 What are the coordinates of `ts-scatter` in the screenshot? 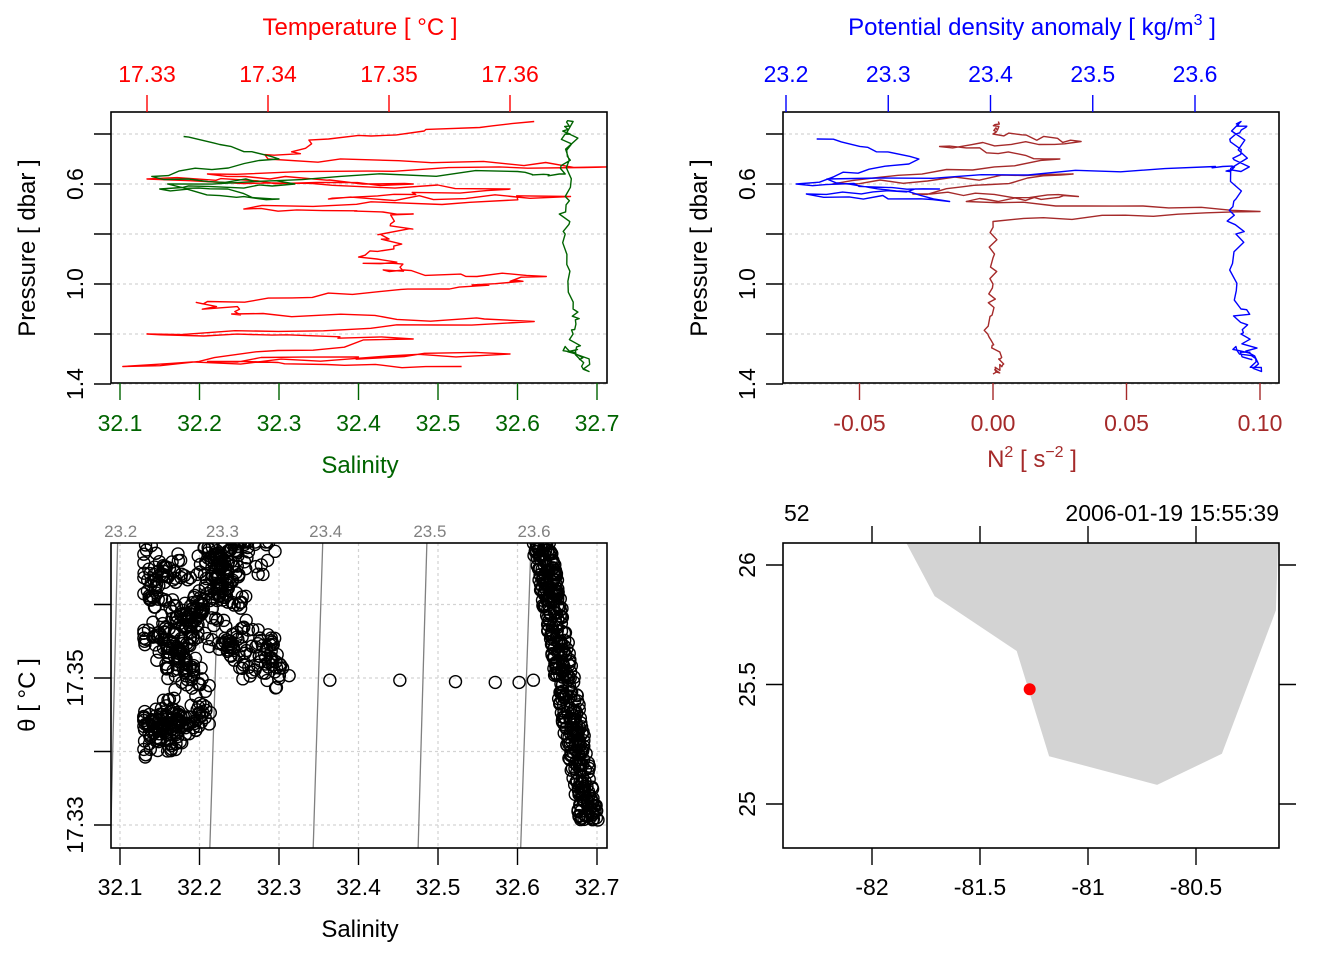 It's located at (358, 695).